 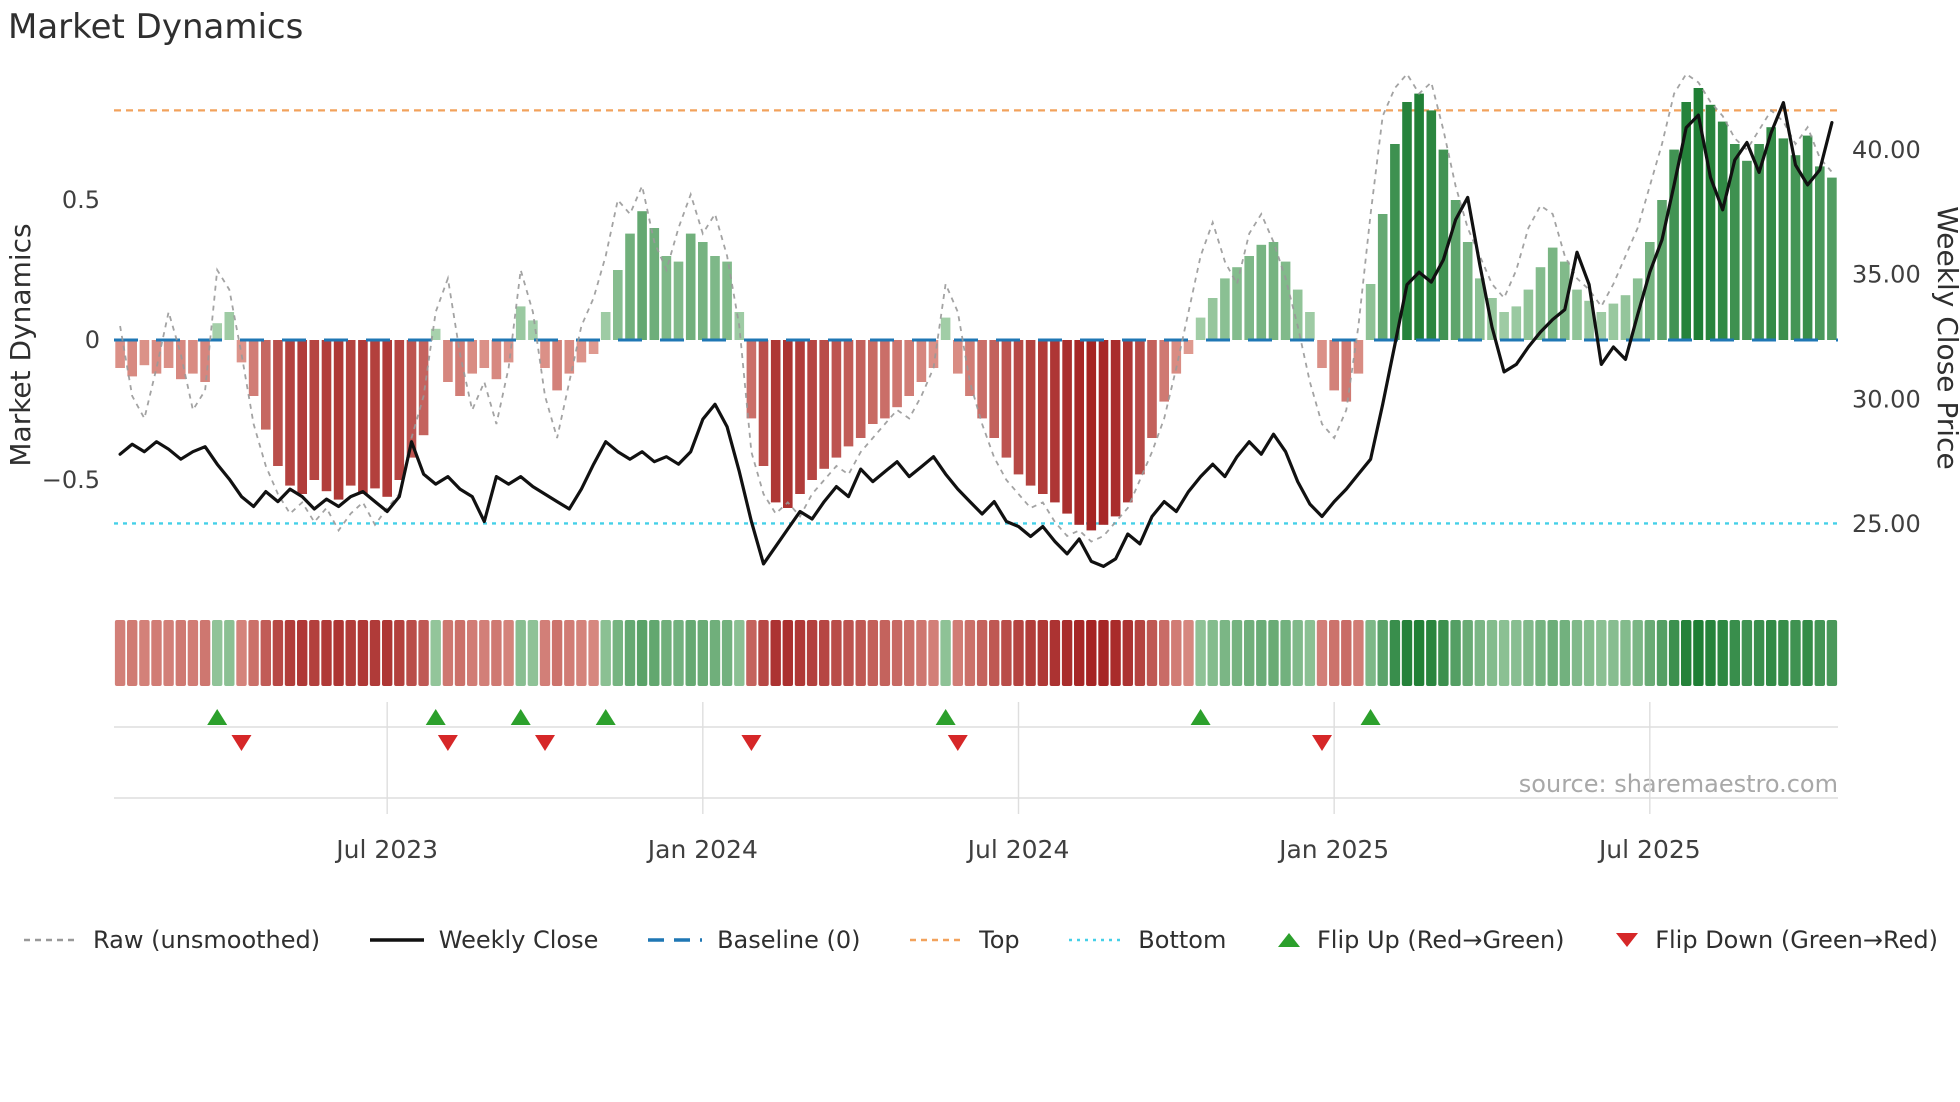 I want to click on right-axis-label: Weekly Close Price, so click(x=1945, y=337).